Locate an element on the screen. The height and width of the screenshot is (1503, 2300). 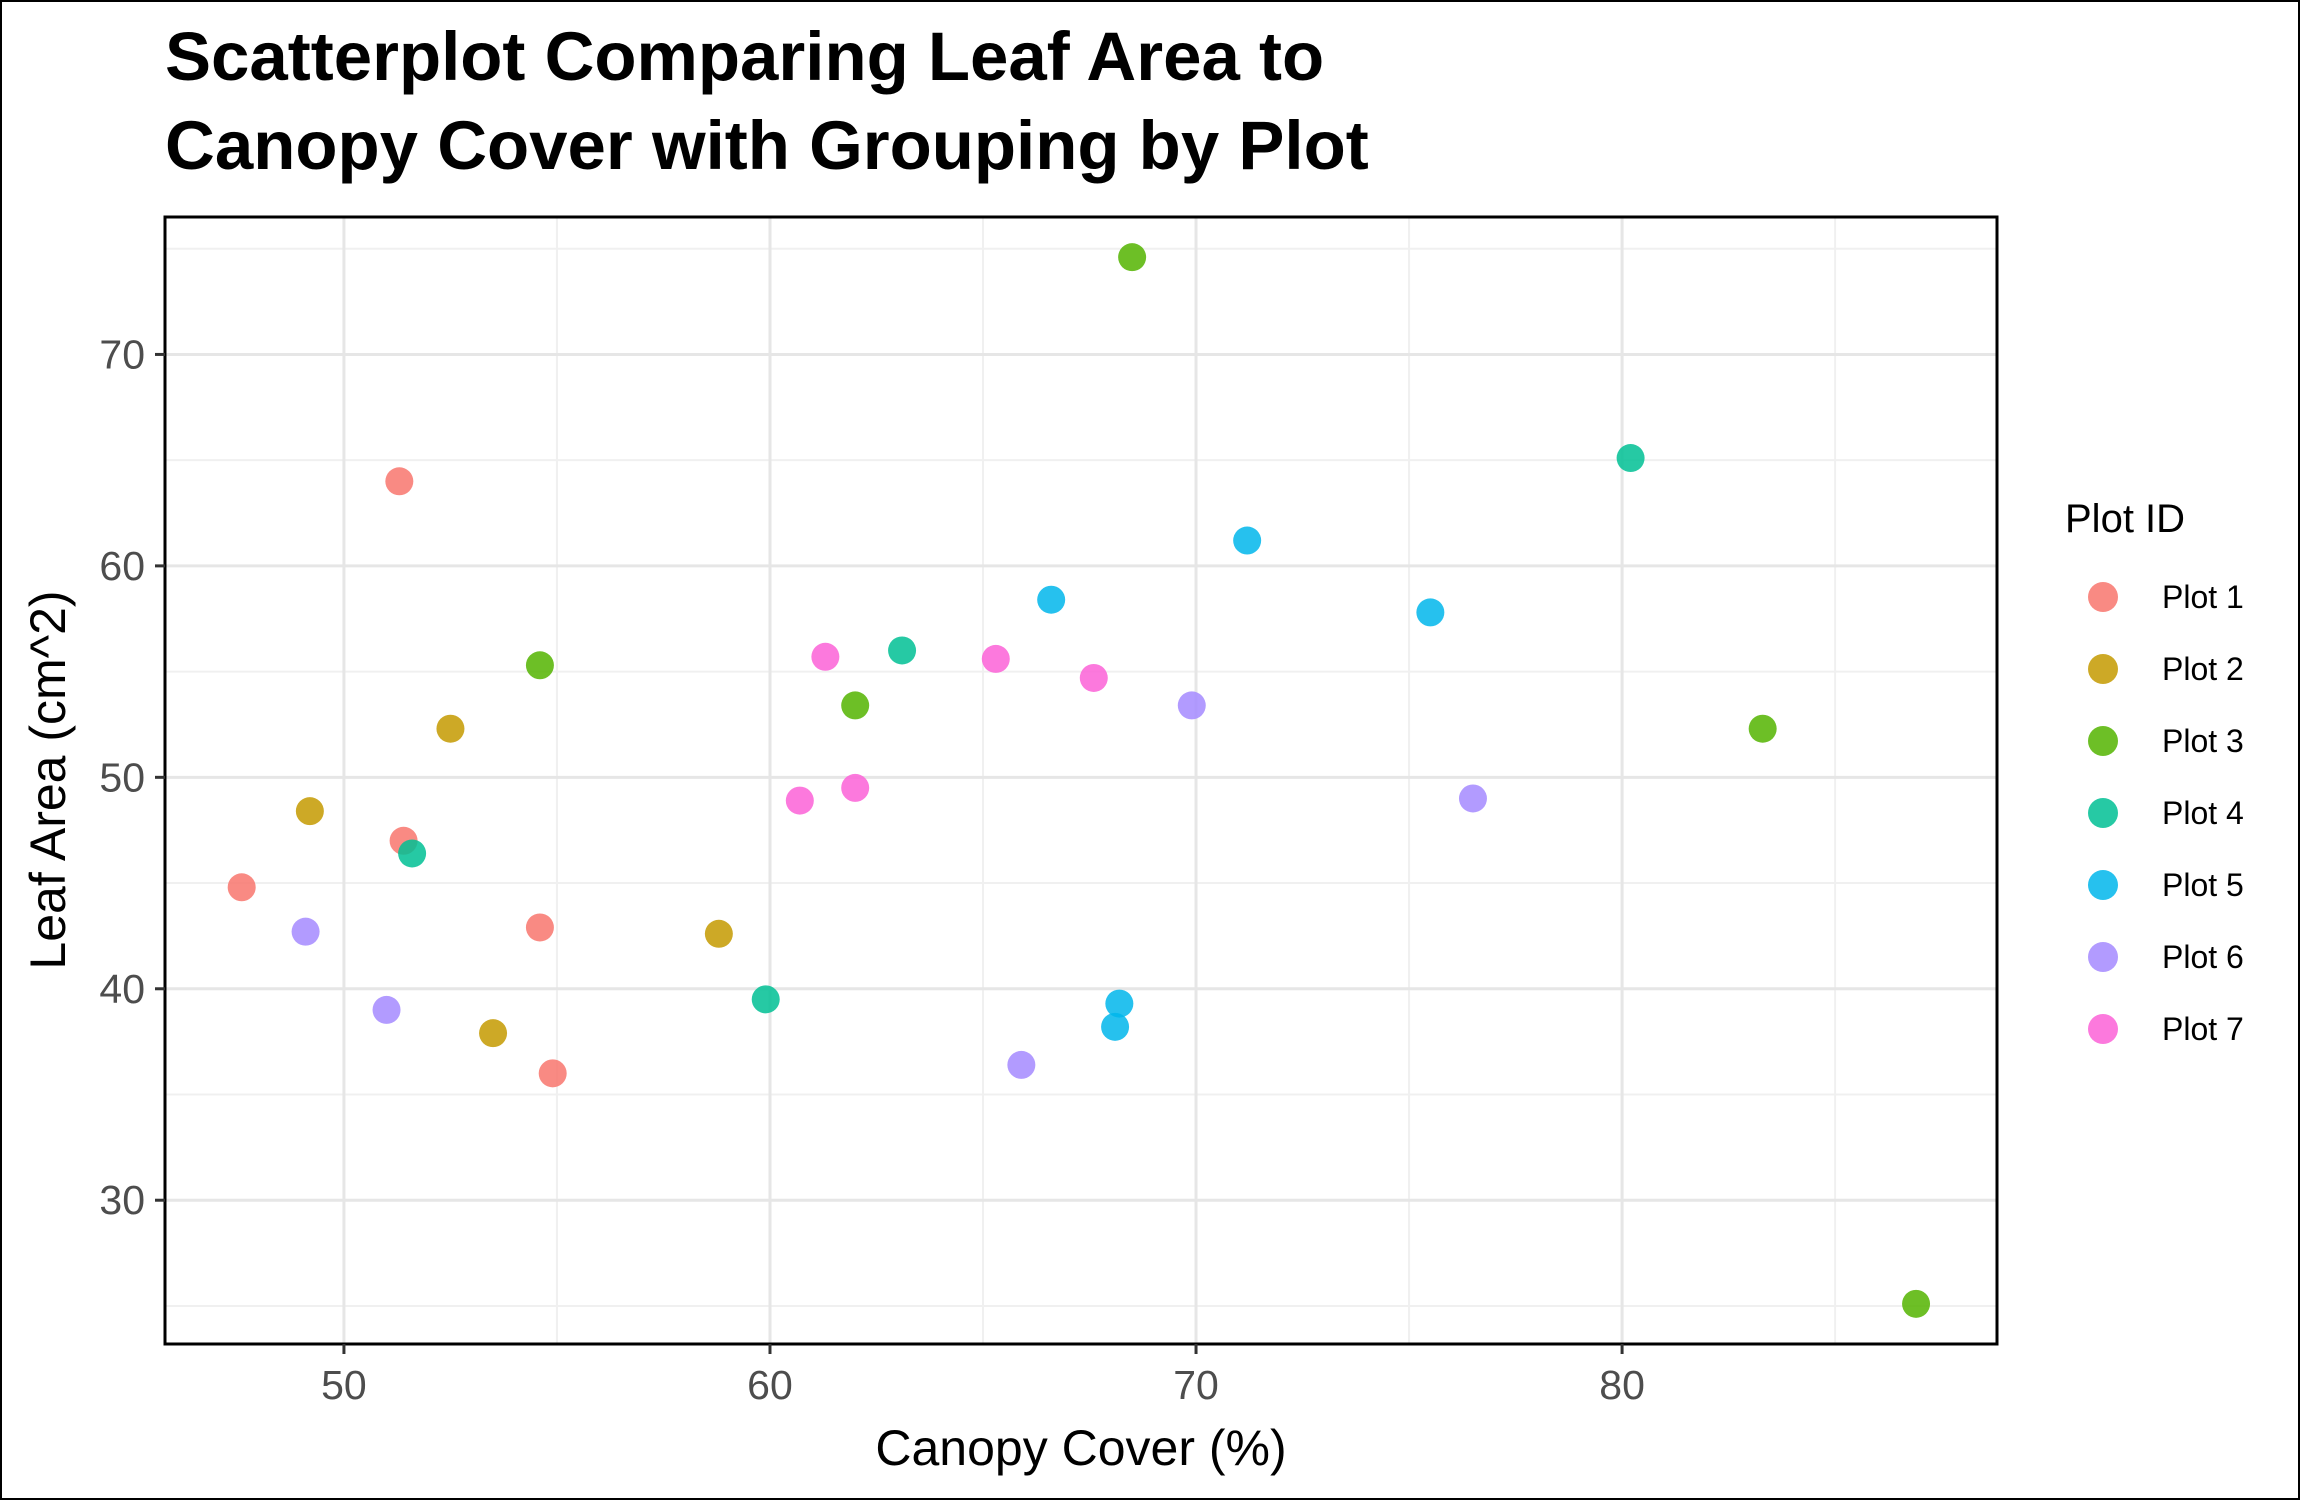
x-axis-ticks: 50 60 70 80 is located at coordinates (983, 1376).